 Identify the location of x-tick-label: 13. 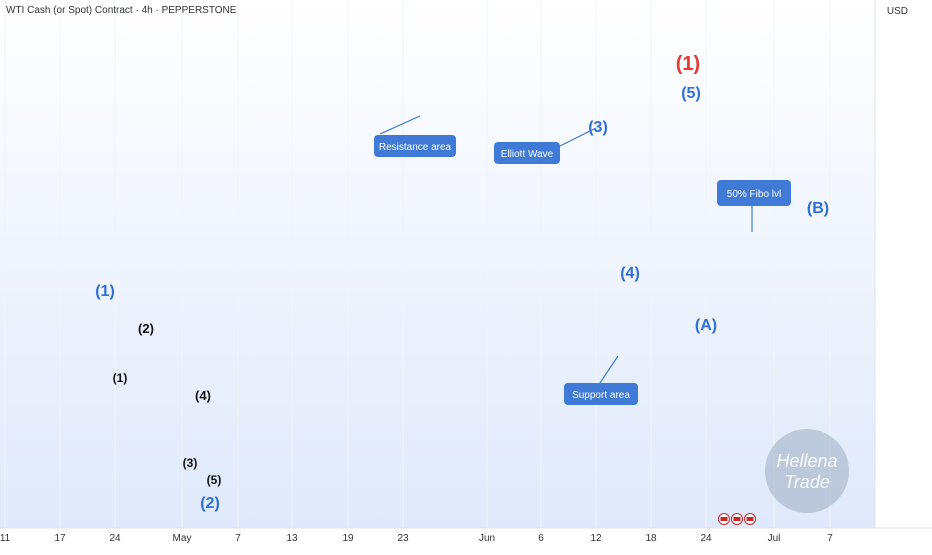
(292, 538).